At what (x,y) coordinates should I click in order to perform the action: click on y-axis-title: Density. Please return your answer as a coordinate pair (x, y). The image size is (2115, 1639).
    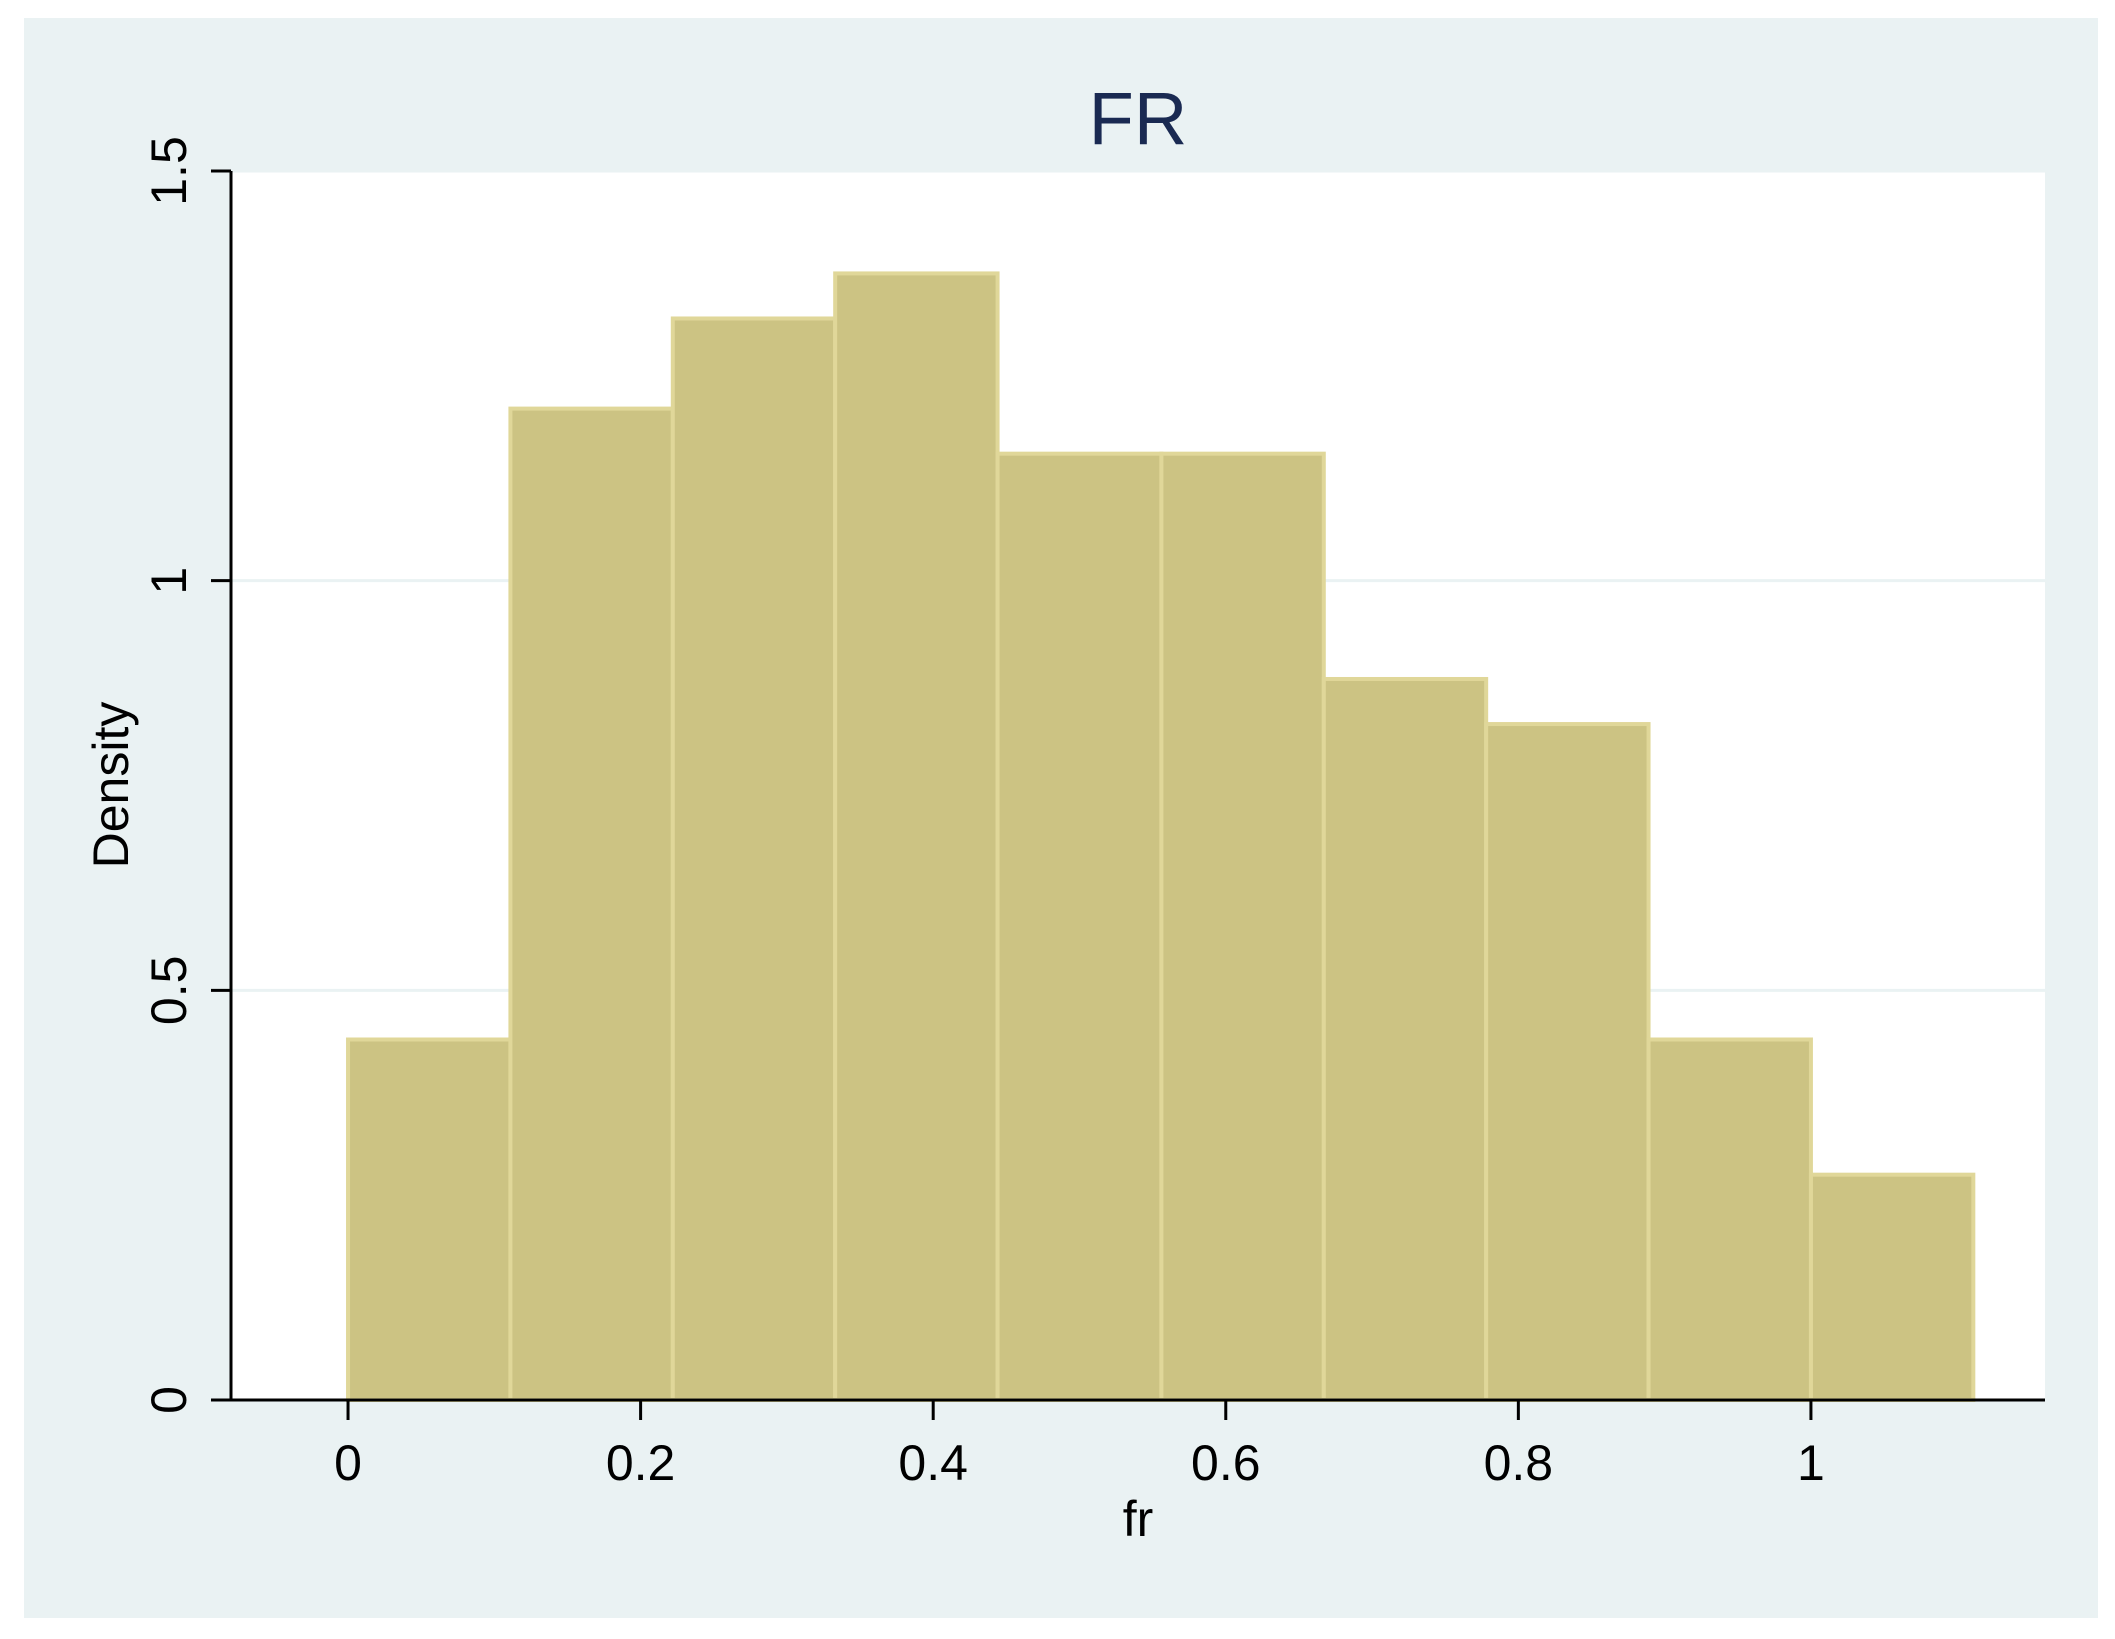
    Looking at the image, I should click on (111, 785).